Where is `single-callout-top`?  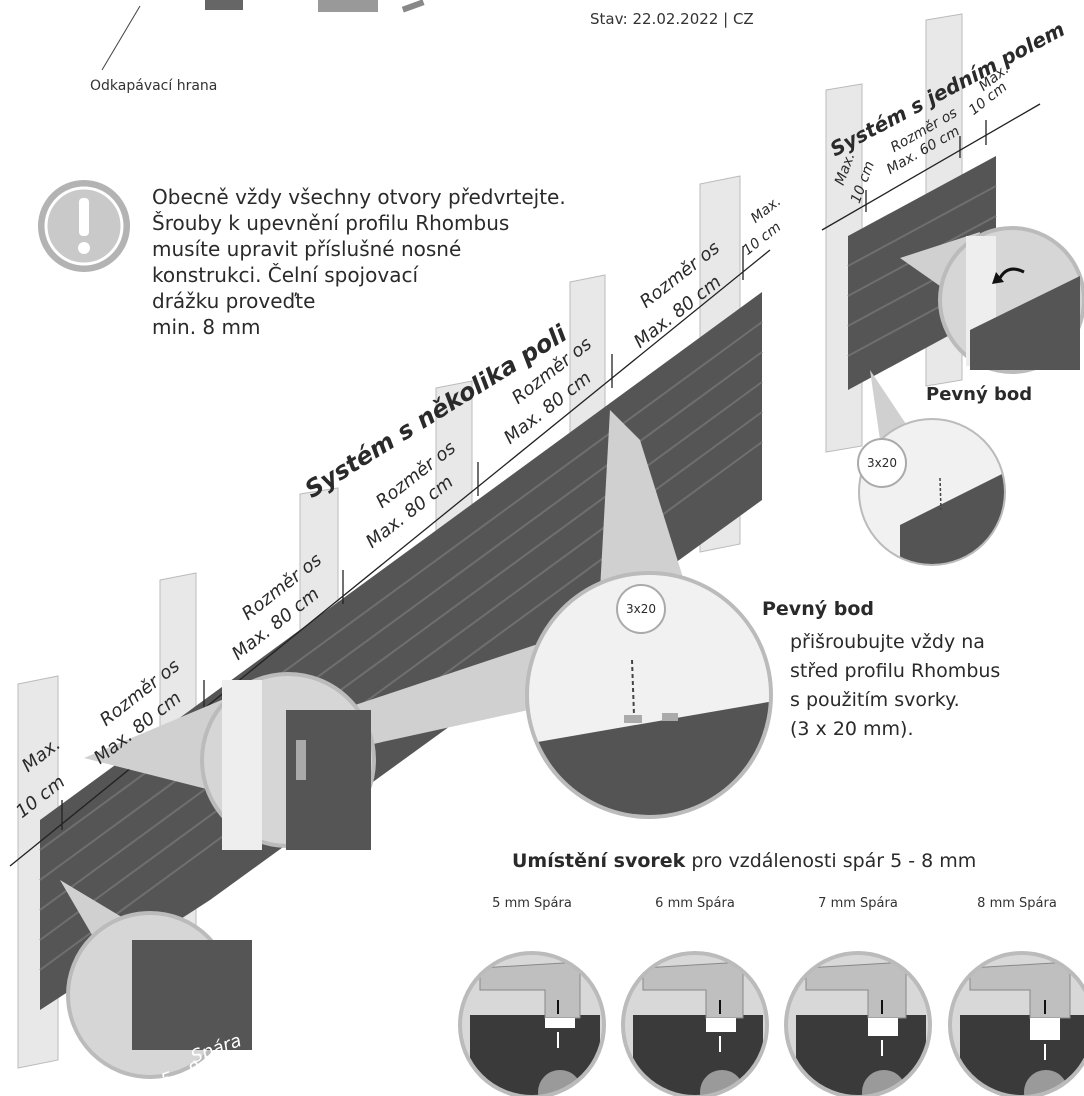 single-callout-top is located at coordinates (992, 300).